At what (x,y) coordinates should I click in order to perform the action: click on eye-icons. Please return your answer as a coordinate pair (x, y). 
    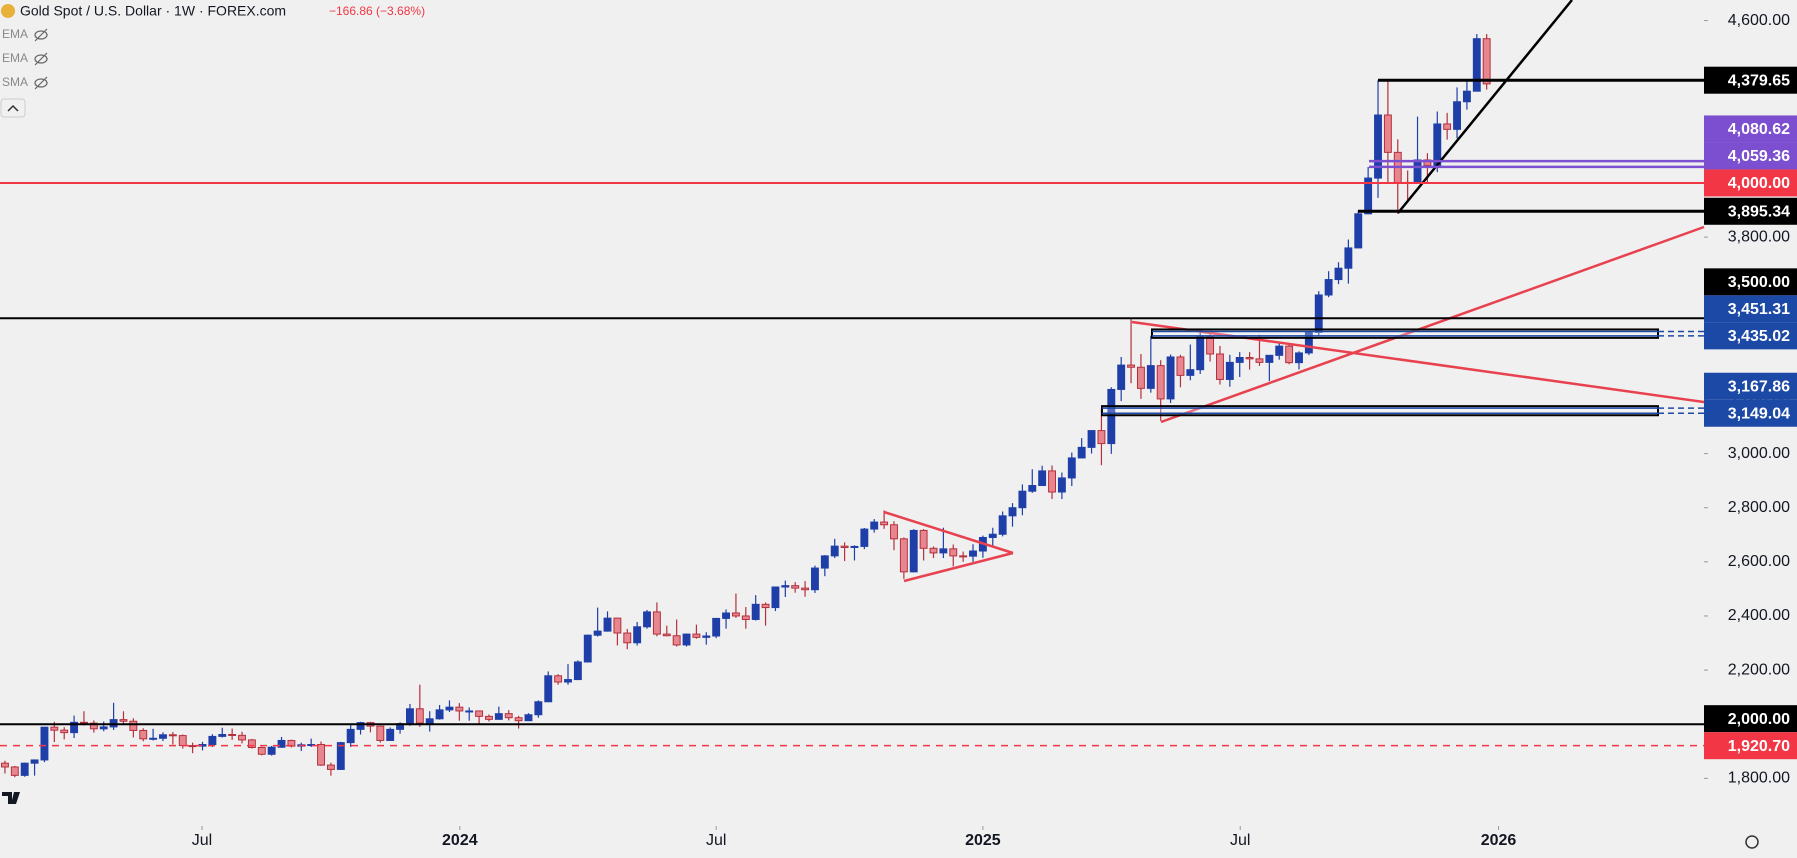
    Looking at the image, I should click on (41, 59).